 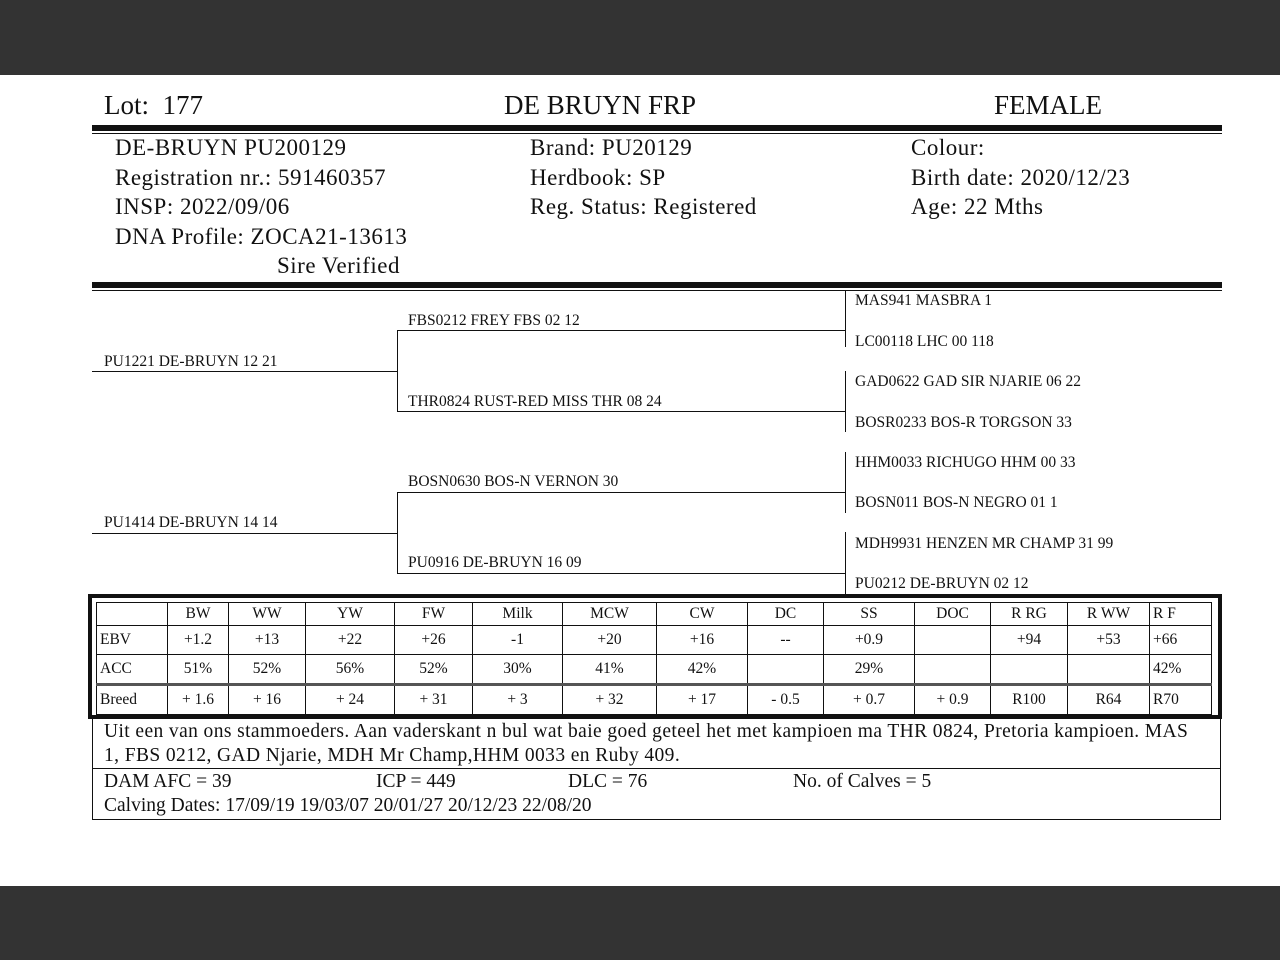 I want to click on gen3-2: LC00118 LHC 00 118, so click(x=924, y=341).